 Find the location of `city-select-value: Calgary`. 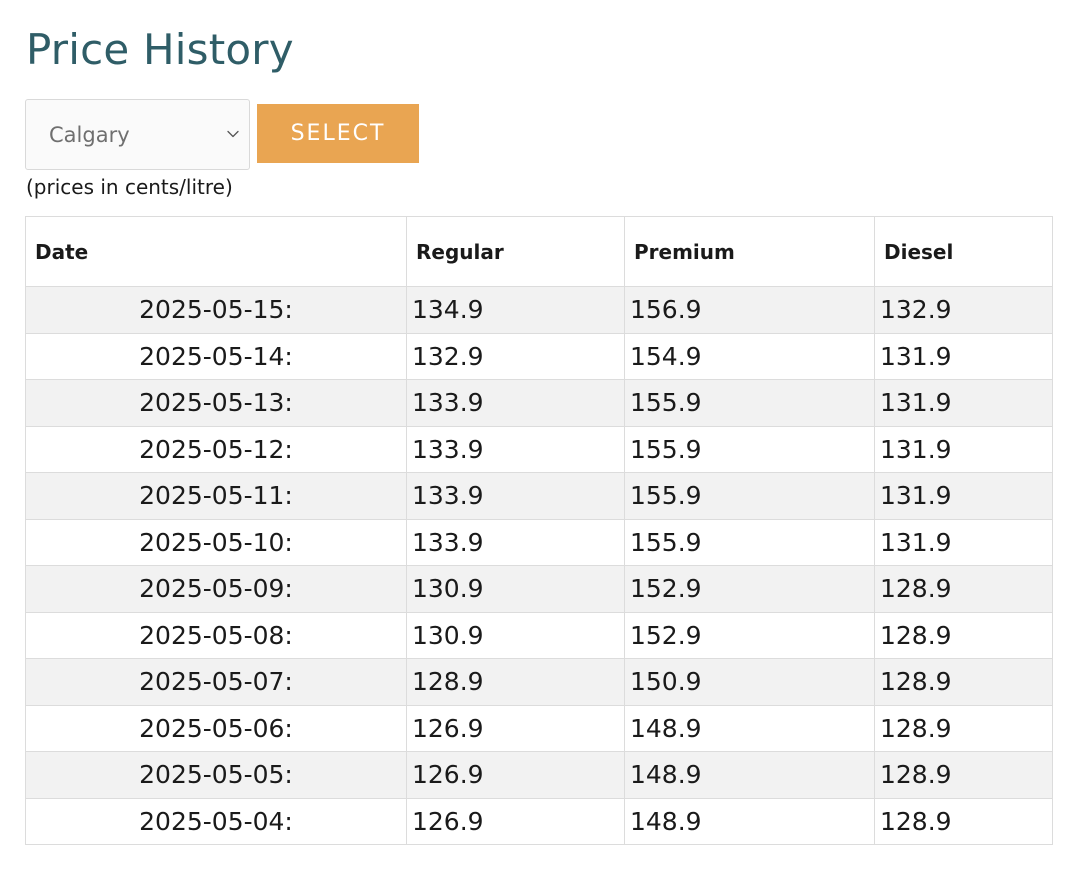

city-select-value: Calgary is located at coordinates (89, 135).